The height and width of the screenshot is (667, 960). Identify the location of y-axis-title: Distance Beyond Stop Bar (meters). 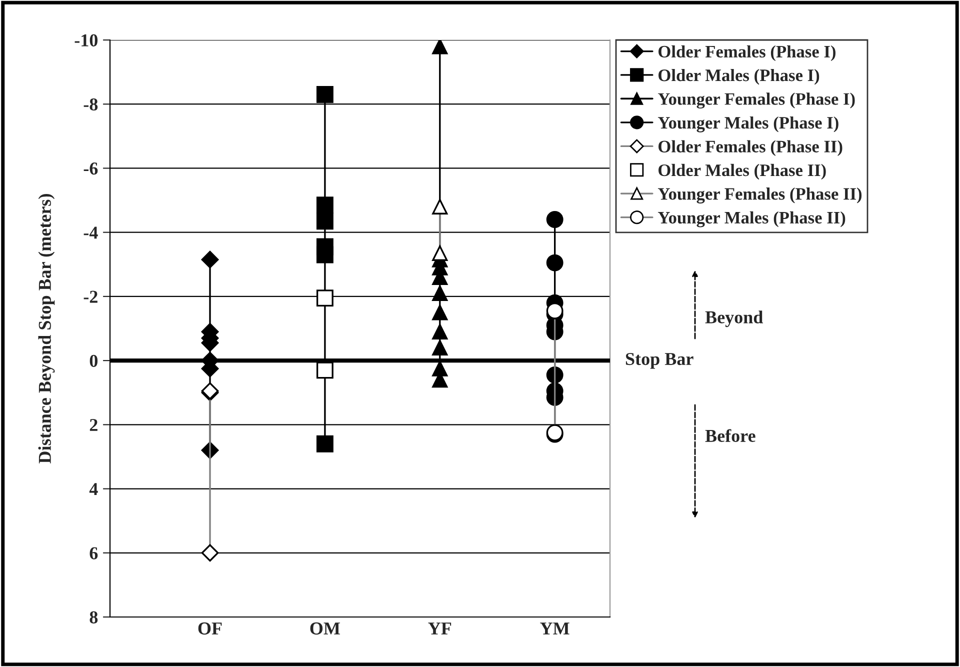
(46, 329).